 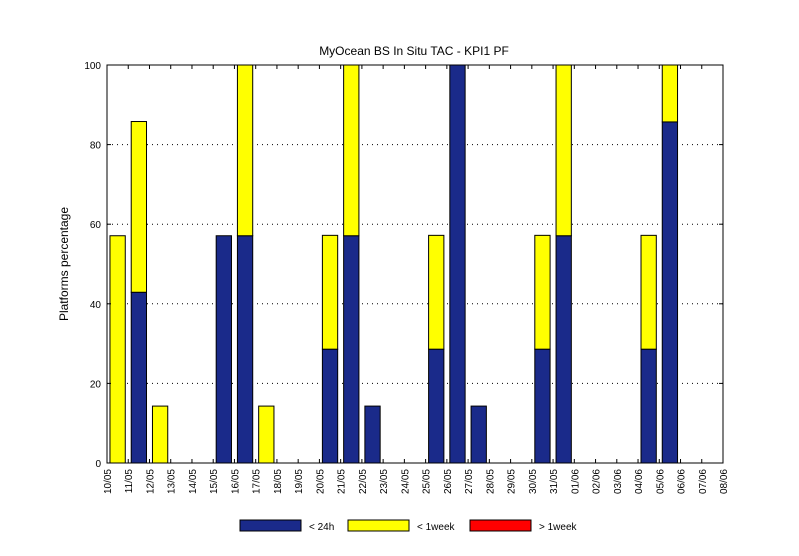 I want to click on legend-label: < 1week, so click(x=436, y=527).